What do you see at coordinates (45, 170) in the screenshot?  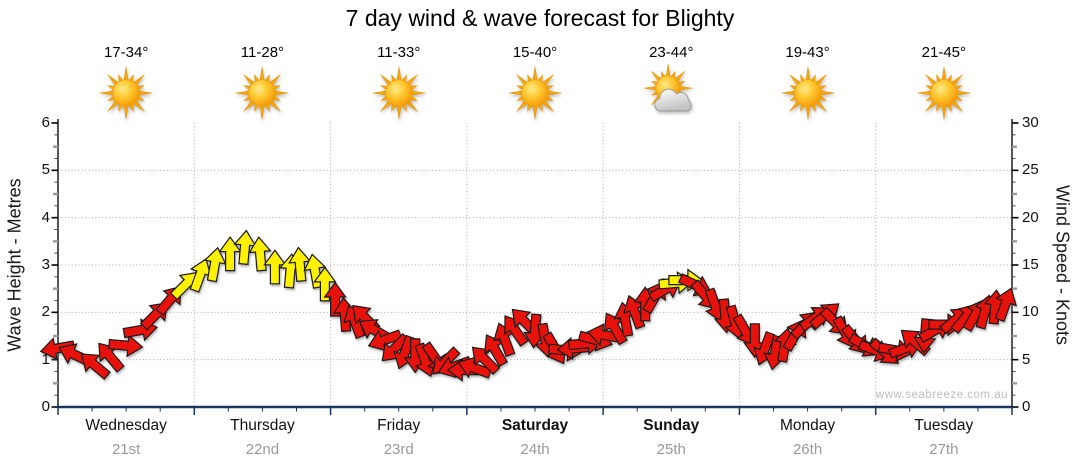 I see `left-axis-tick-label: 5` at bounding box center [45, 170].